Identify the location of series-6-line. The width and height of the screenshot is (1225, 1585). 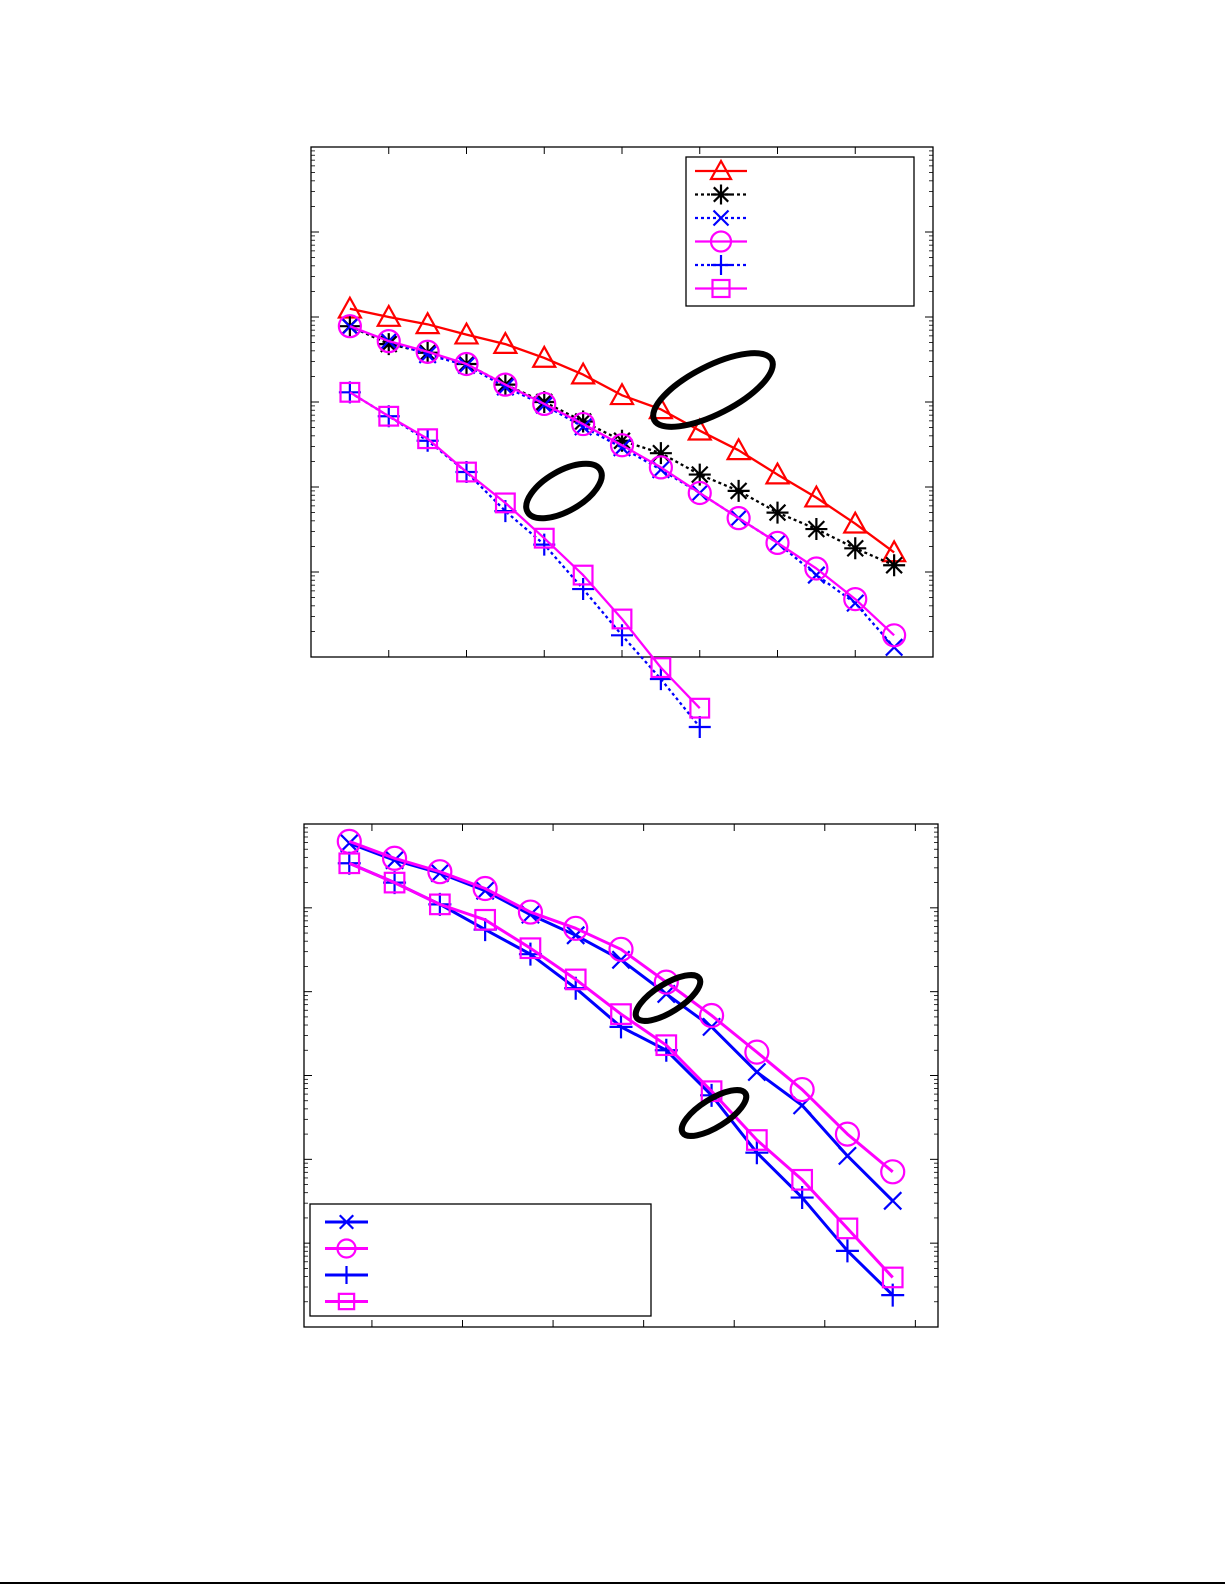
(525, 550).